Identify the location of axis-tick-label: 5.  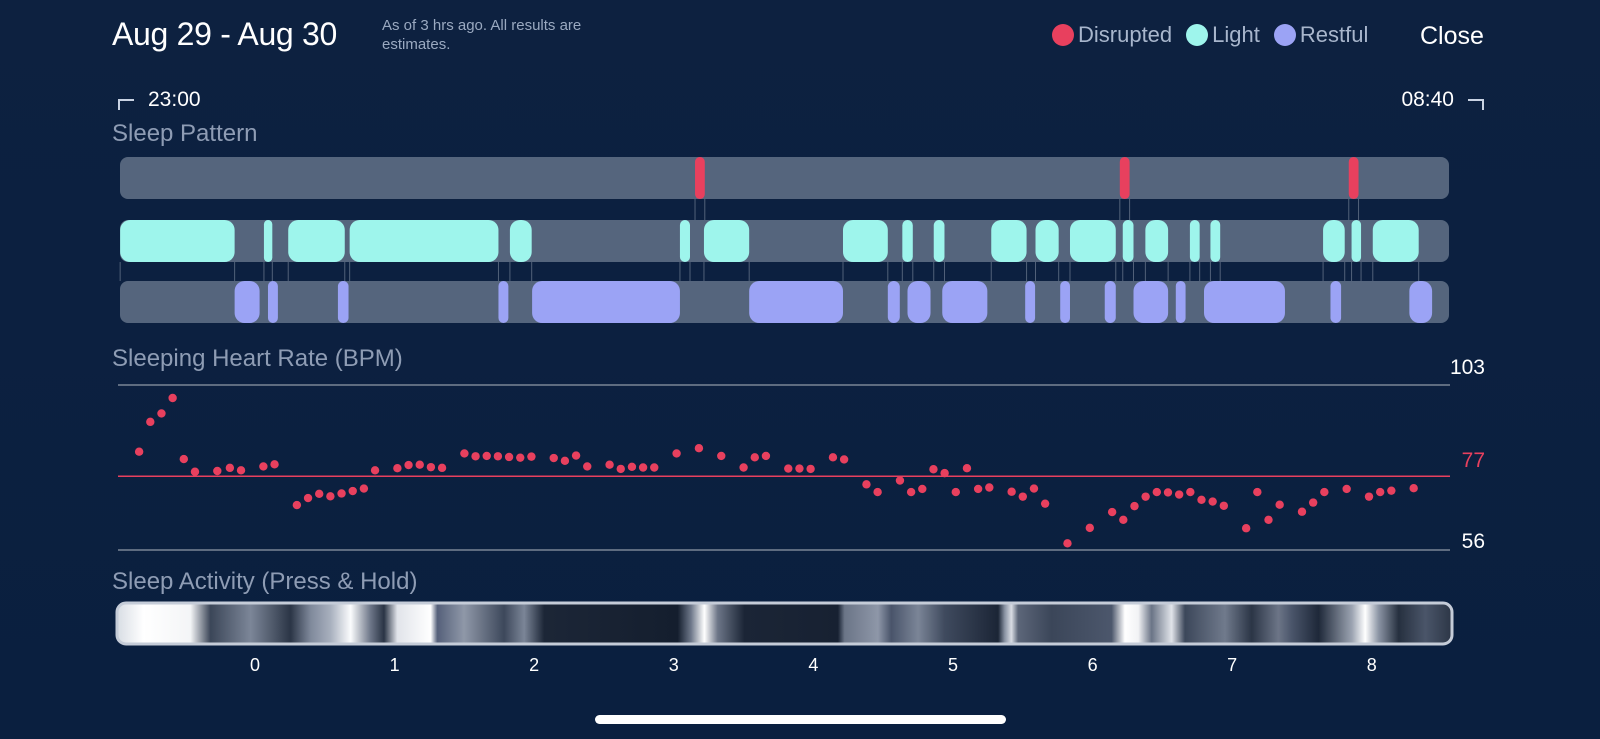
(952, 665).